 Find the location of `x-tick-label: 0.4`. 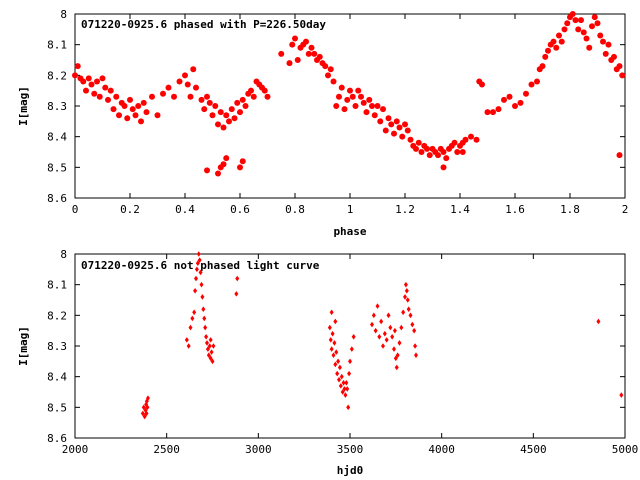

x-tick-label: 0.4 is located at coordinates (185, 209).